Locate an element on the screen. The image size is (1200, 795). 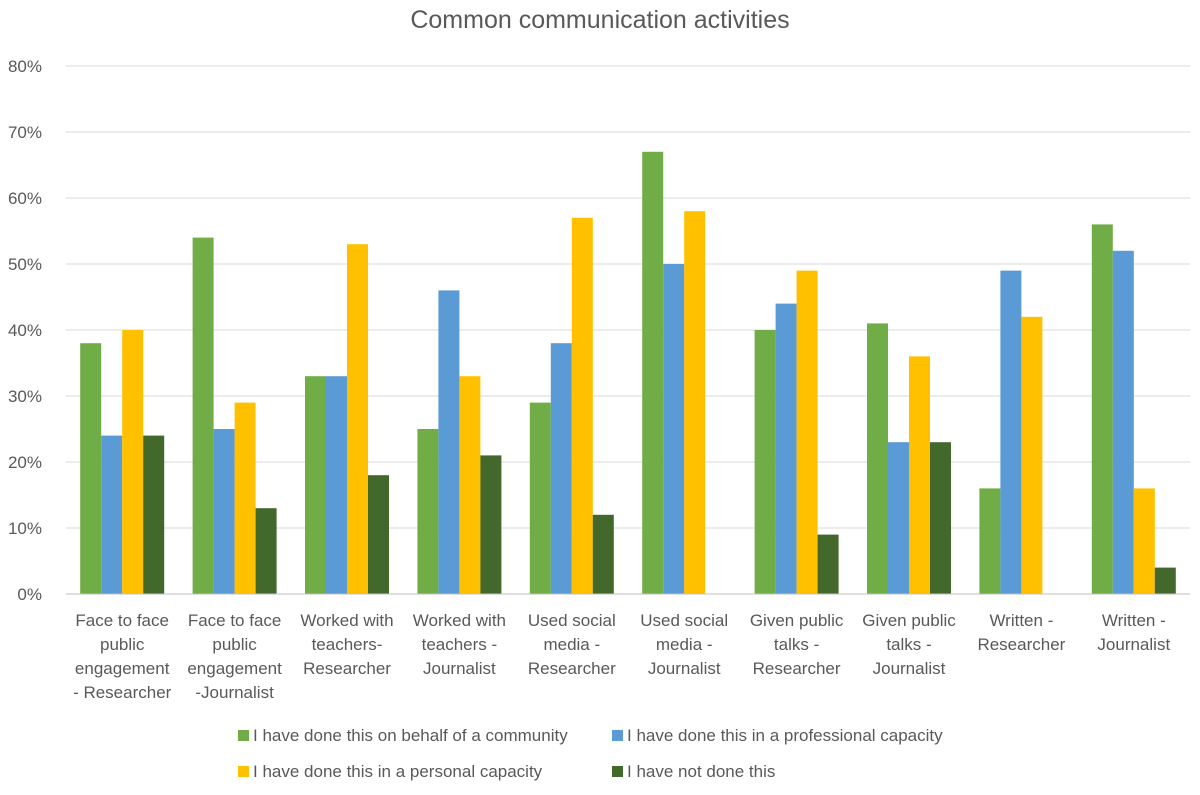
legend-item: I have done this in a personal capacity is located at coordinates (390, 771).